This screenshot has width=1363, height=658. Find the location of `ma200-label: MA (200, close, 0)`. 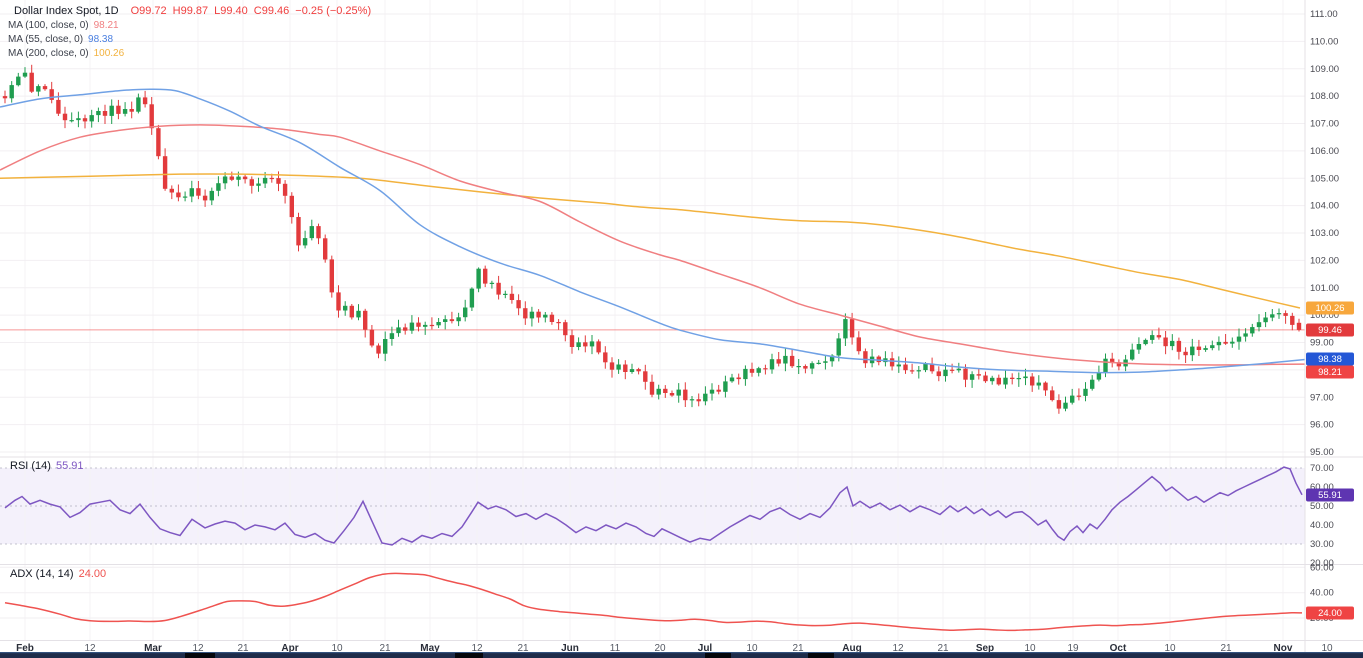

ma200-label: MA (200, close, 0) is located at coordinates (48, 53).